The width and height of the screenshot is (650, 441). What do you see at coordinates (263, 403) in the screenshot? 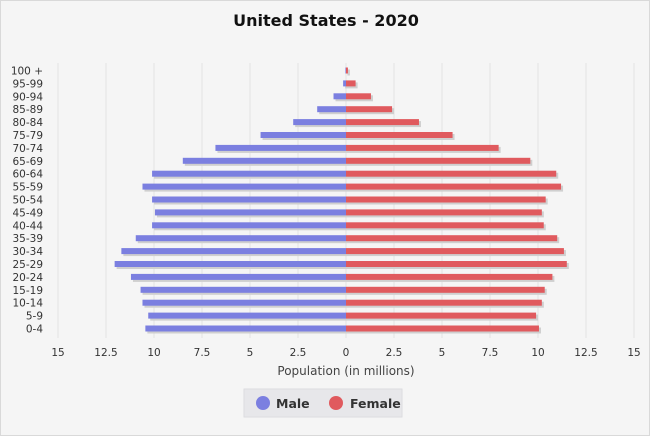
I see `legend-male-swatch` at bounding box center [263, 403].